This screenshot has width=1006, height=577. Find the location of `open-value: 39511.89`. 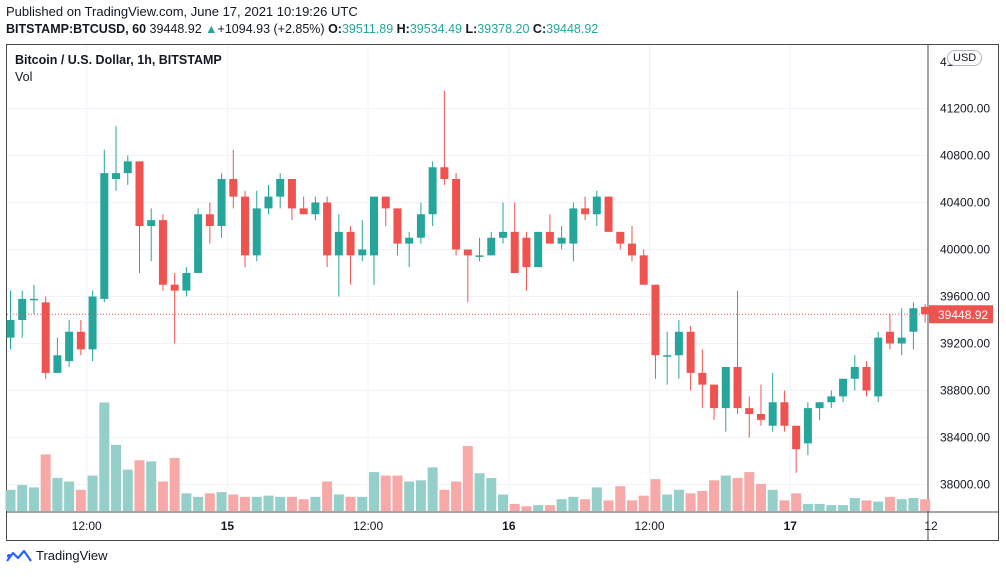

open-value: 39511.89 is located at coordinates (367, 29).